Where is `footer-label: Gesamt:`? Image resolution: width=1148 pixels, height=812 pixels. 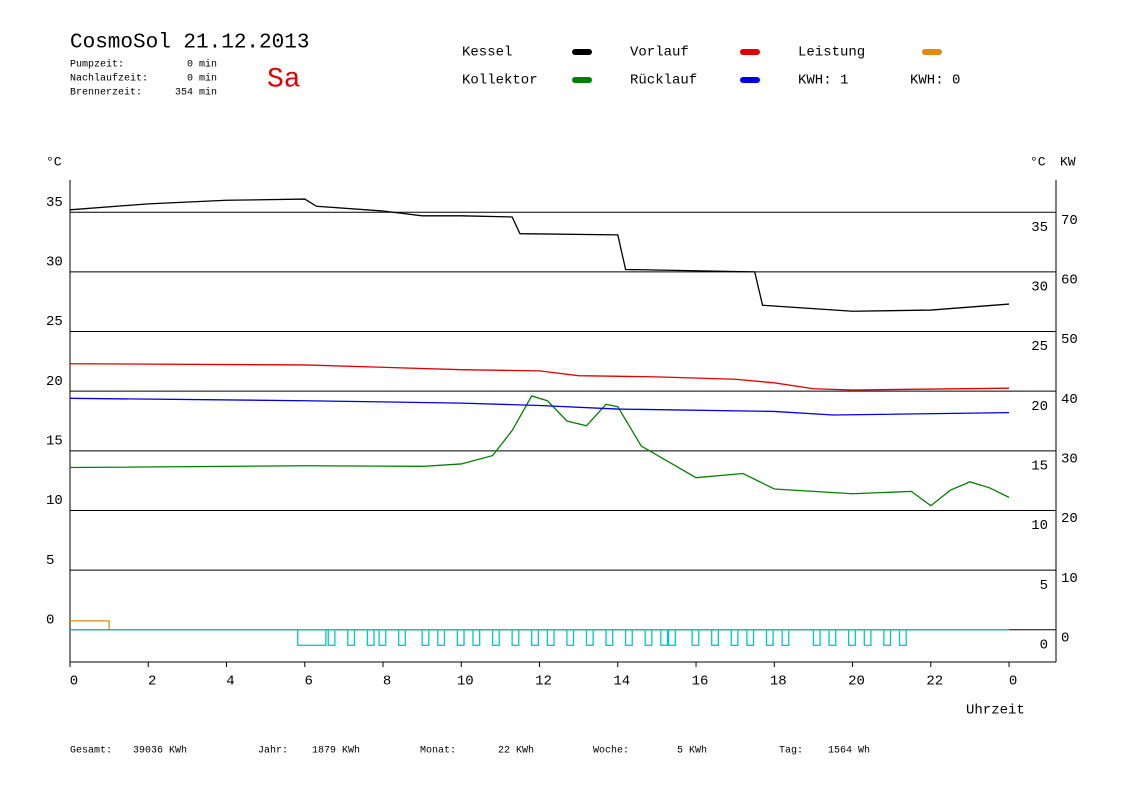 footer-label: Gesamt: is located at coordinates (91, 751).